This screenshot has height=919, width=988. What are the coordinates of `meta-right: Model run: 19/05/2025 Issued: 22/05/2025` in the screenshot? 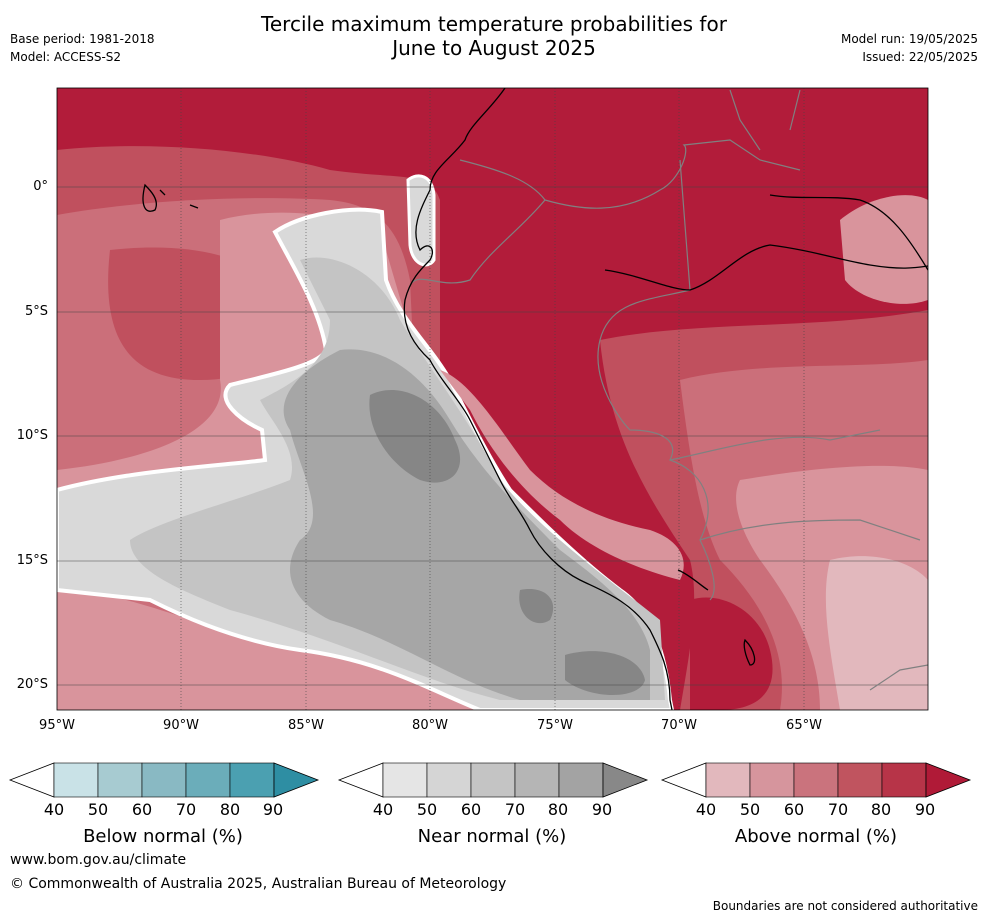 It's located at (909, 48).